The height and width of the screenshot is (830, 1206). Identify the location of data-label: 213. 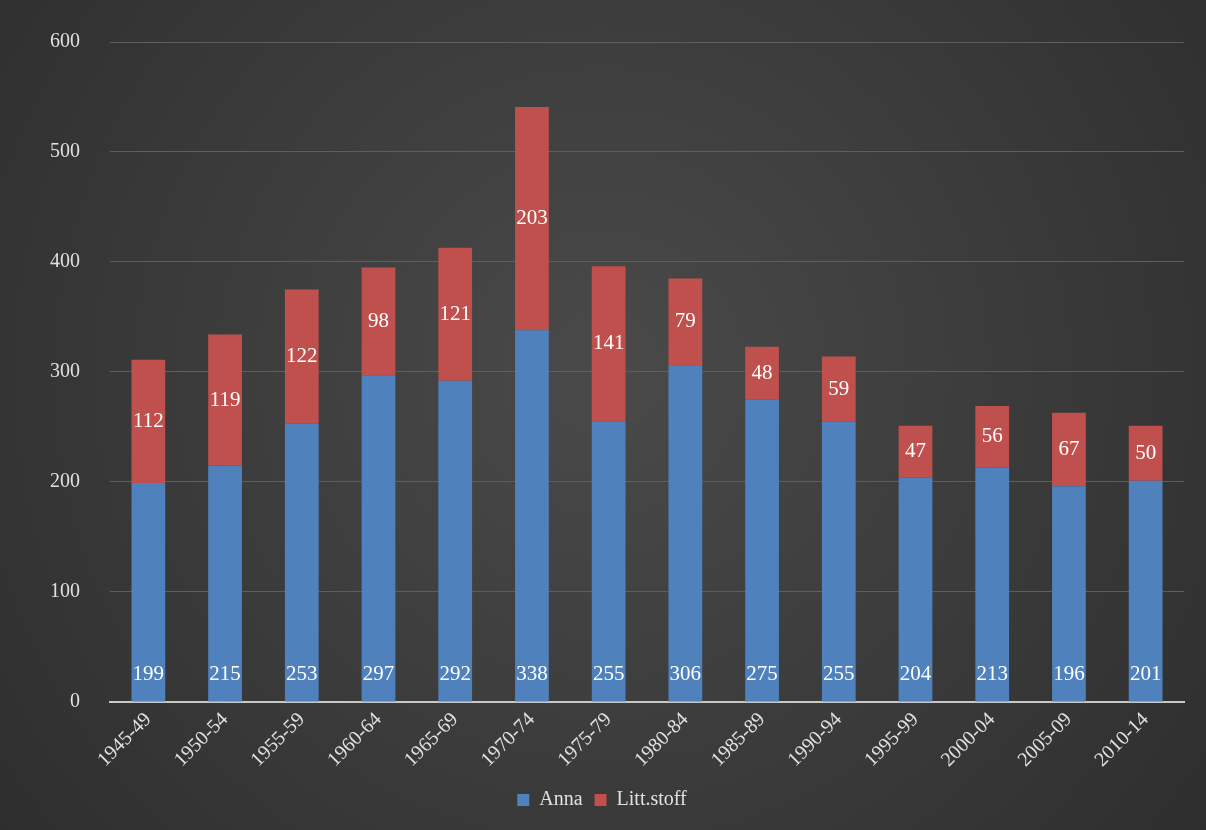
(992, 672).